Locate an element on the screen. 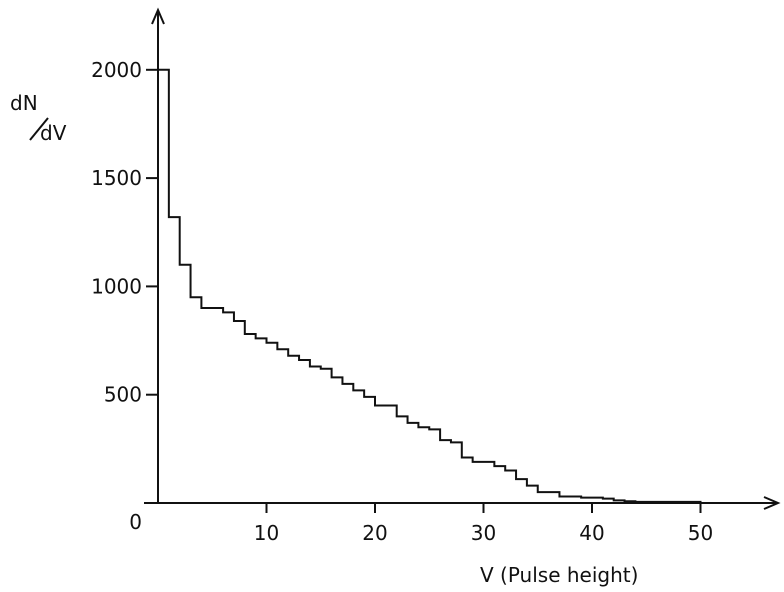 The height and width of the screenshot is (592, 784). y-axis-title-numerator: dN is located at coordinates (24, 103).